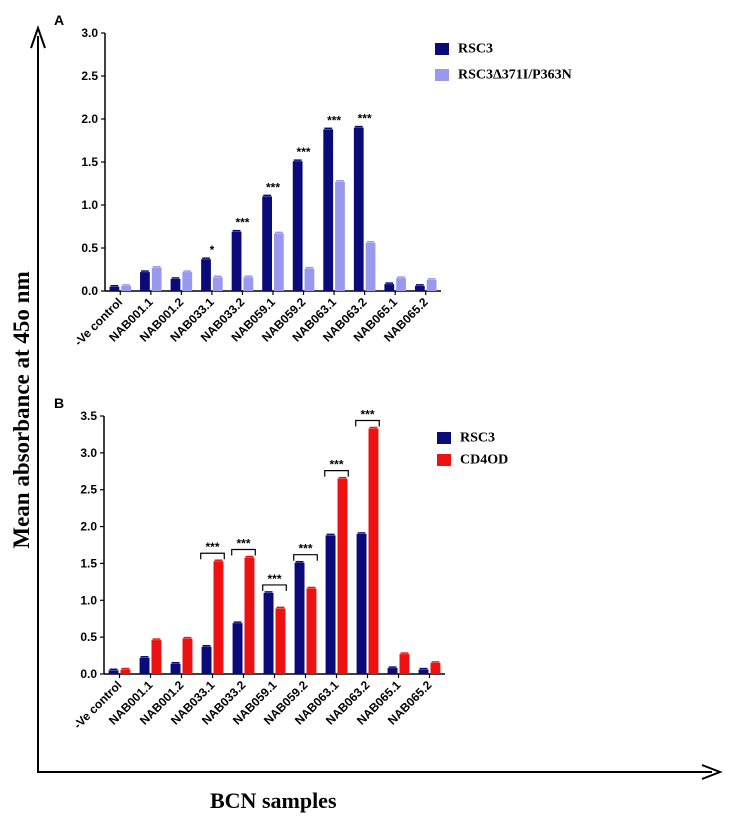  What do you see at coordinates (212, 250) in the screenshot?
I see `panel-a-significance-label: *` at bounding box center [212, 250].